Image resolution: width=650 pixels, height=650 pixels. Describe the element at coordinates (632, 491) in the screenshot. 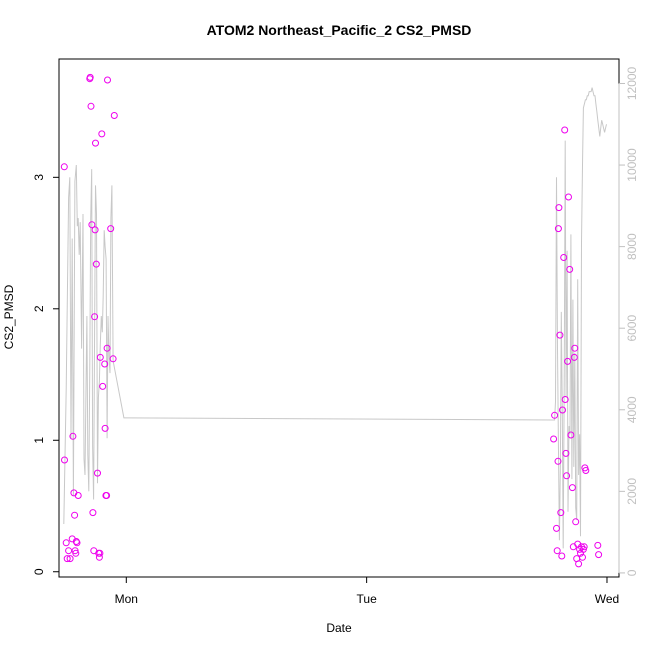

I see `y-right-tick-label: 2000` at that location.